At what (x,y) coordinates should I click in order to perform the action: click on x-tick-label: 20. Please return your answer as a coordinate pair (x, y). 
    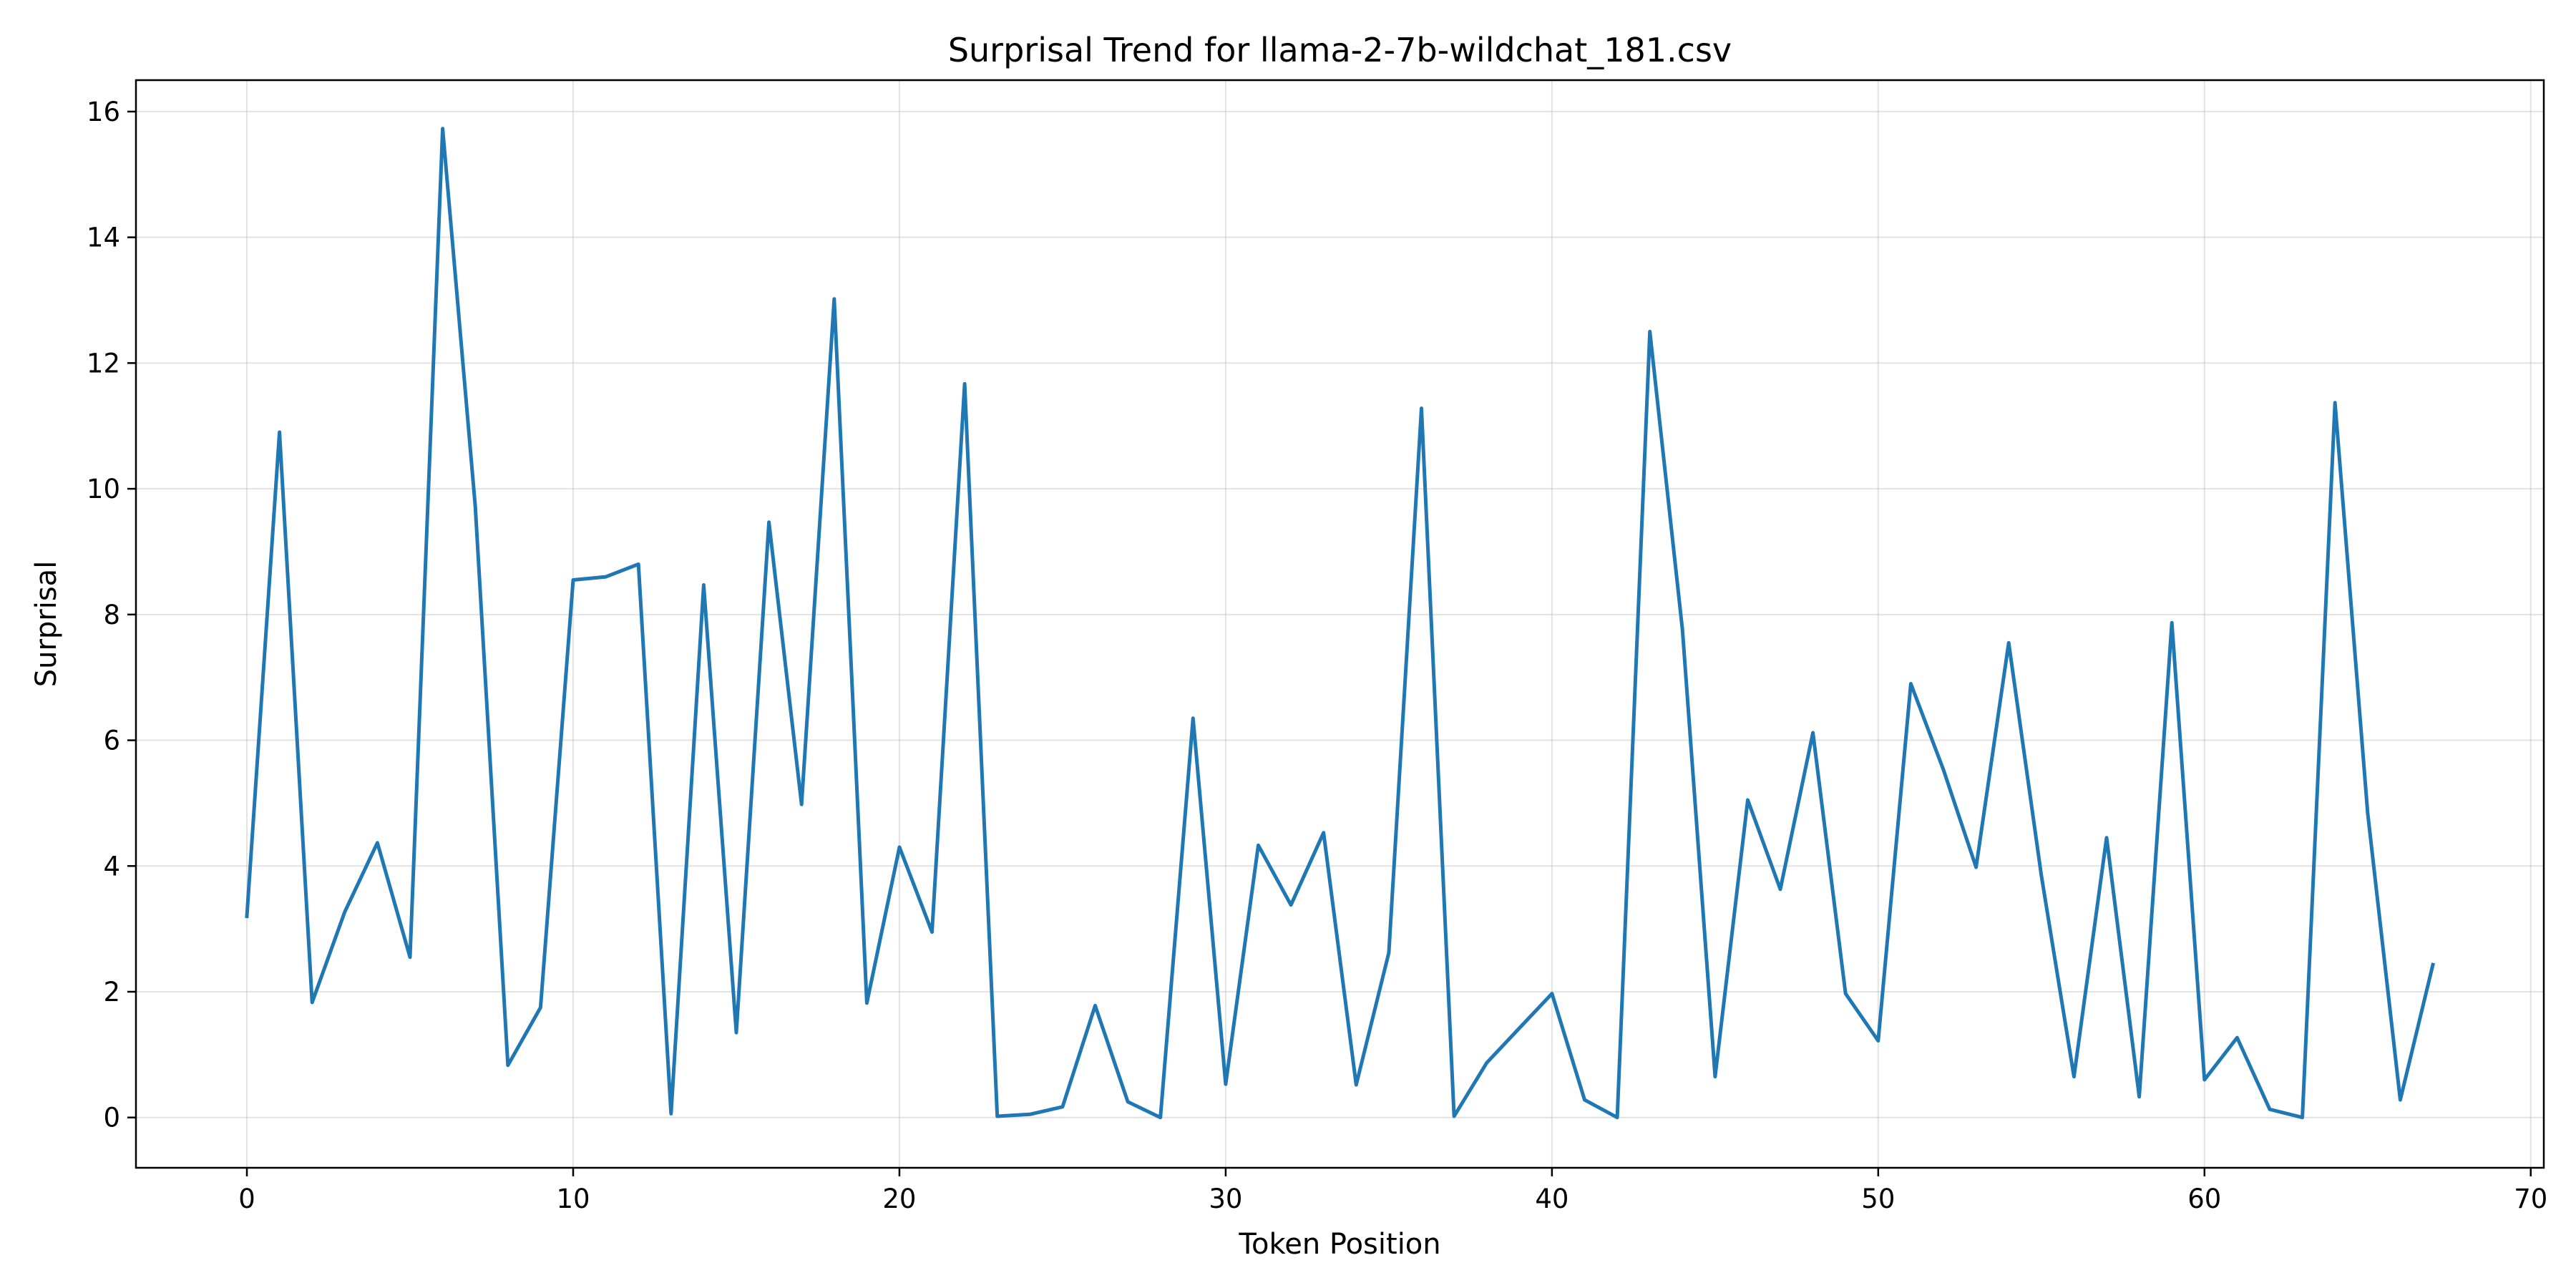
    Looking at the image, I should click on (899, 1199).